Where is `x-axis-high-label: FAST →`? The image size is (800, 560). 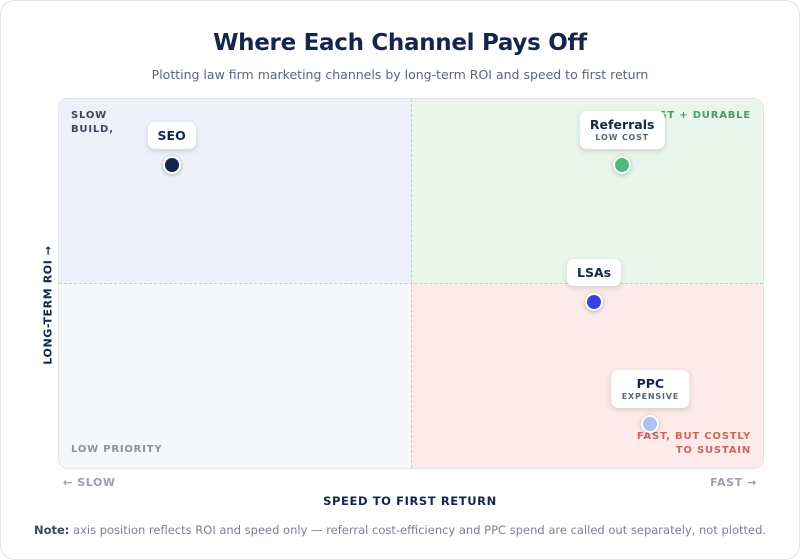 x-axis-high-label: FAST → is located at coordinates (733, 482).